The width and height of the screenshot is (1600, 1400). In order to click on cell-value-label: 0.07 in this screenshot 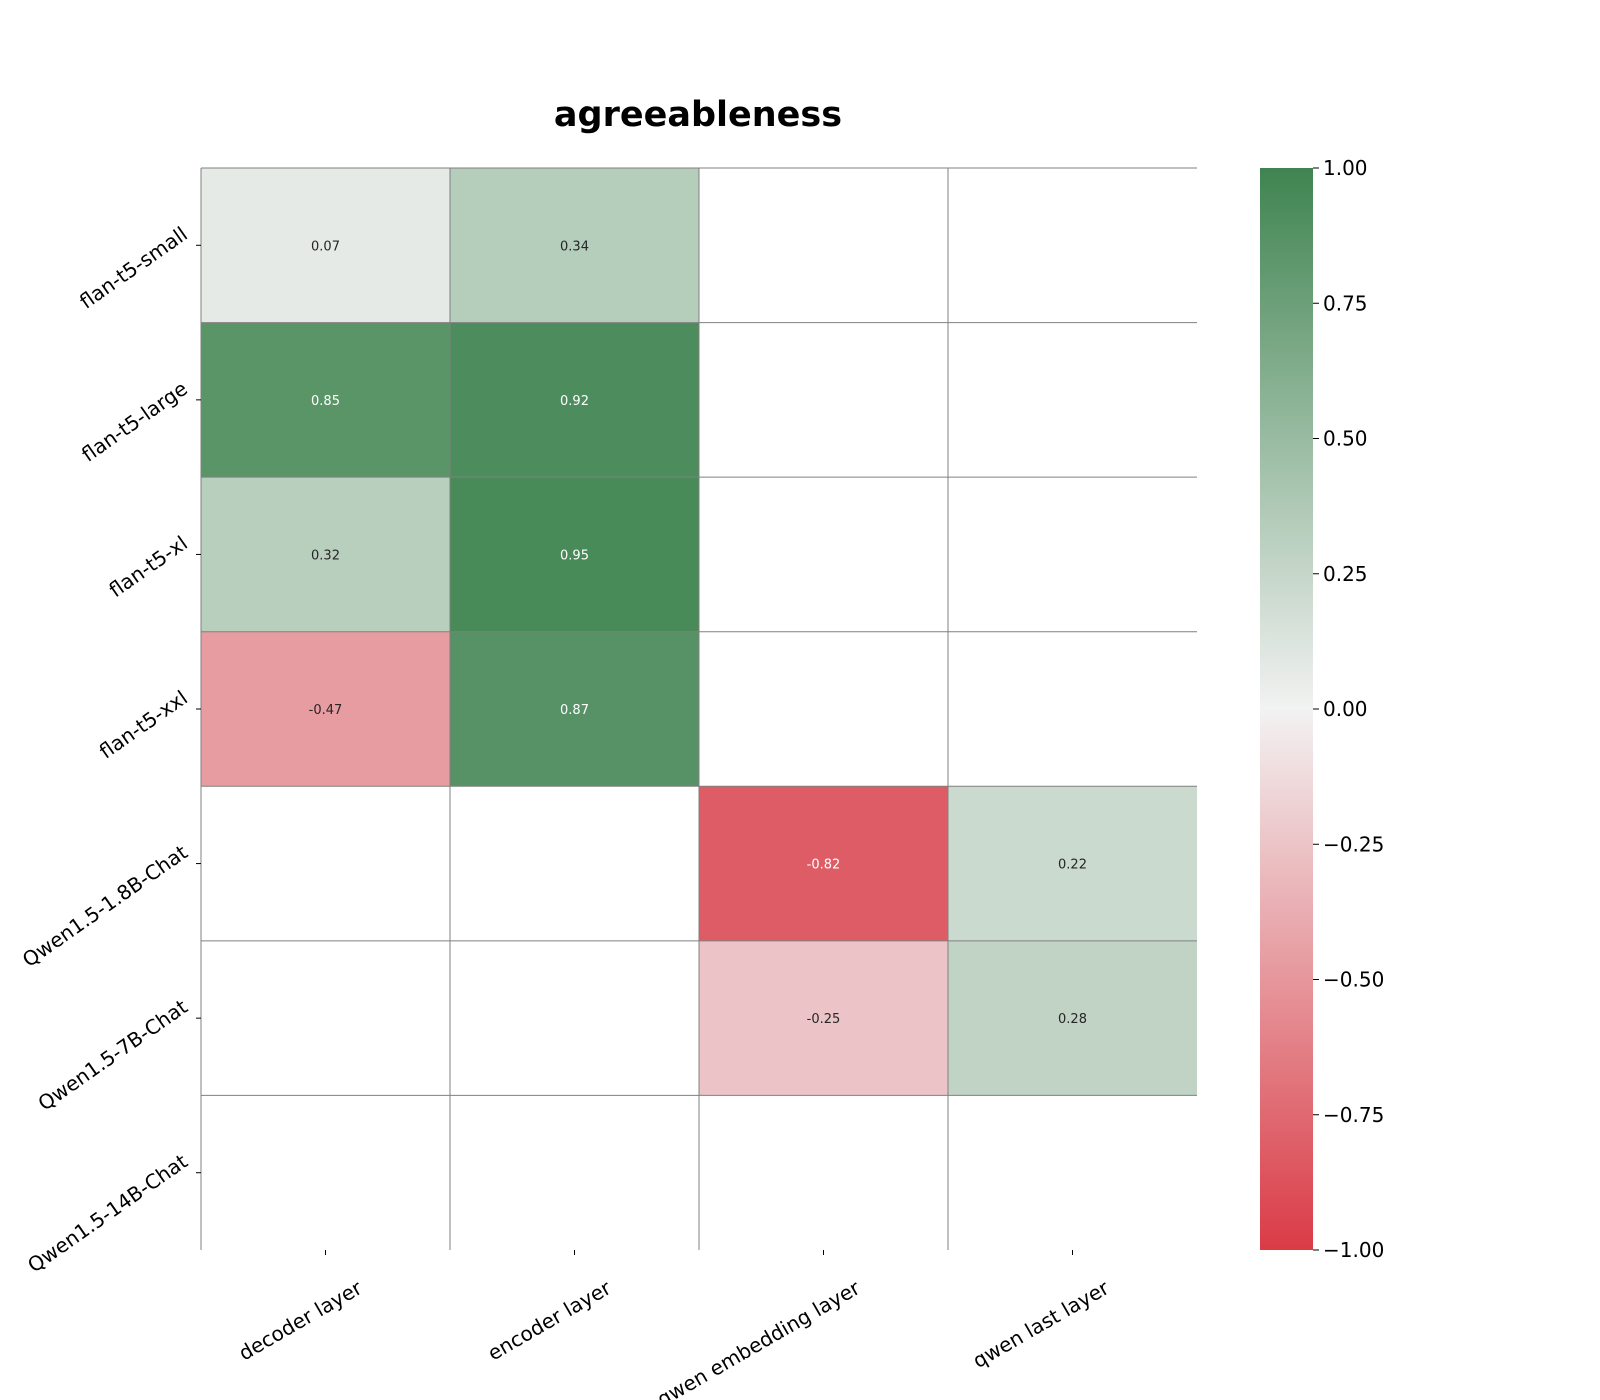, I will do `click(325, 246)`.